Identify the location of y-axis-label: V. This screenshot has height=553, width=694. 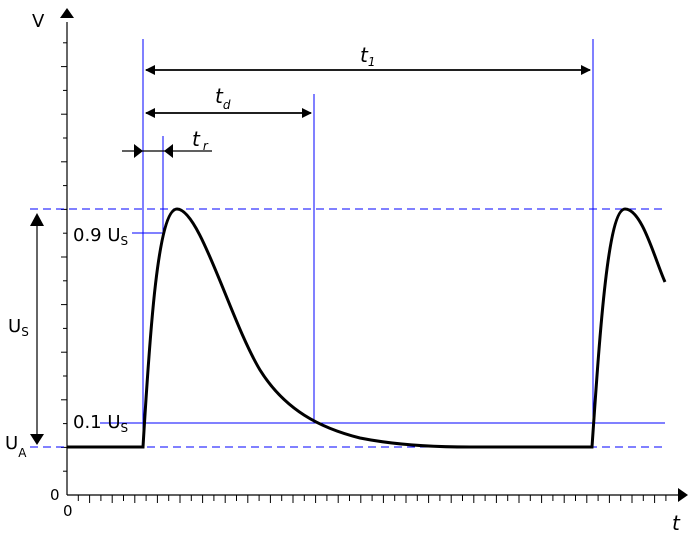
(38, 21).